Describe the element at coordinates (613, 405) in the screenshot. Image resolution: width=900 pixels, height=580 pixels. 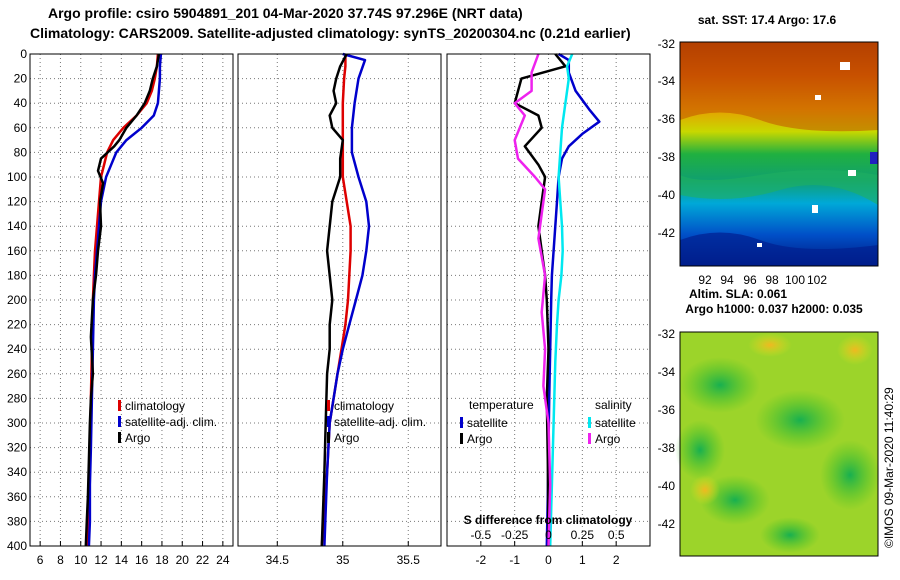
I see `legend-salinity-title: salinity` at that location.